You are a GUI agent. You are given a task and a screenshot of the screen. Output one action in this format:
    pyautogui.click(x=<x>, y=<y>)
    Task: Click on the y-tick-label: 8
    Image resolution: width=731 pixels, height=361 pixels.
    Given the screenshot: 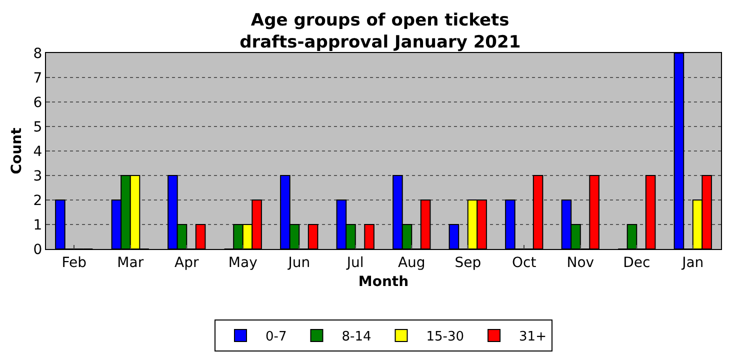 What is the action you would take?
    pyautogui.click(x=37, y=54)
    